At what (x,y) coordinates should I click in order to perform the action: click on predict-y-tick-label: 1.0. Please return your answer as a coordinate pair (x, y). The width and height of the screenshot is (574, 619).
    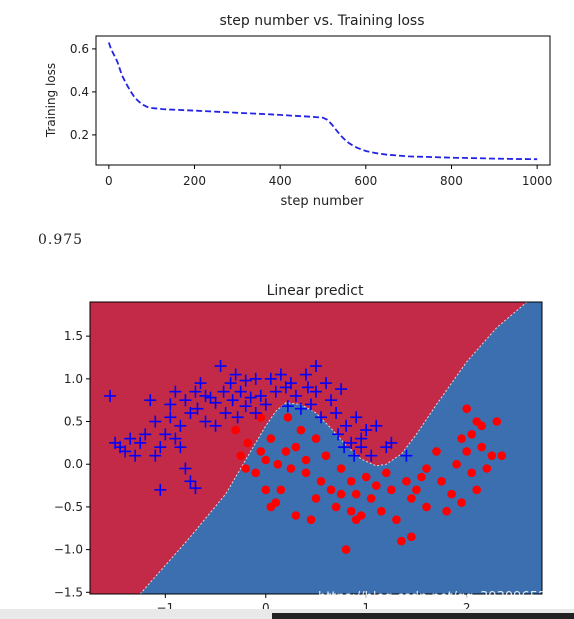
    Looking at the image, I should click on (73, 379).